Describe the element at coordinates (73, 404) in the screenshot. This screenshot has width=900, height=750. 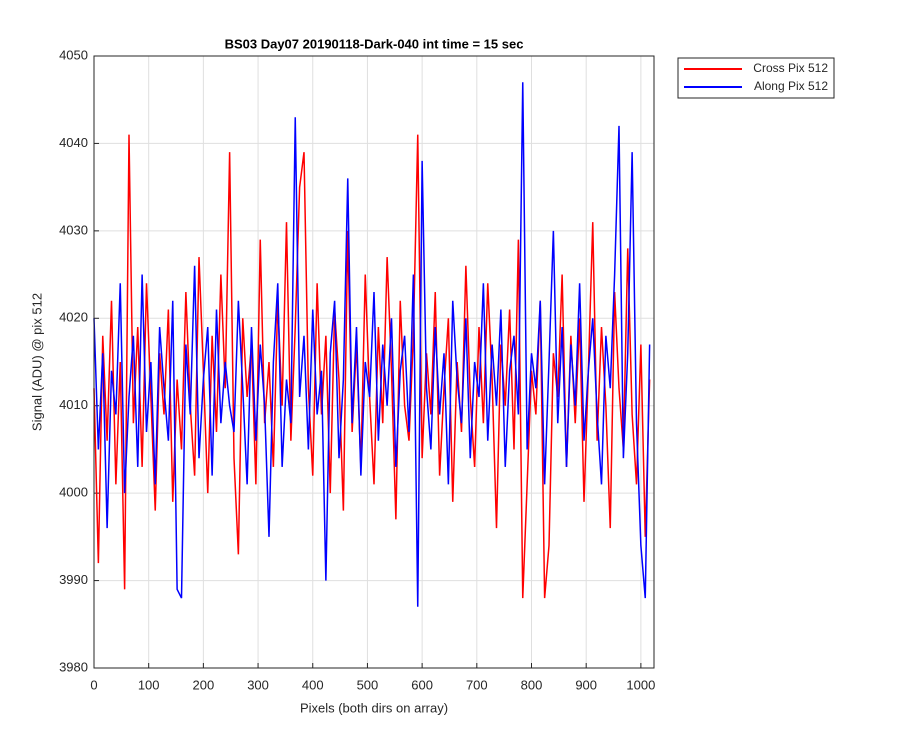
I see `y-tick-label: 4010` at that location.